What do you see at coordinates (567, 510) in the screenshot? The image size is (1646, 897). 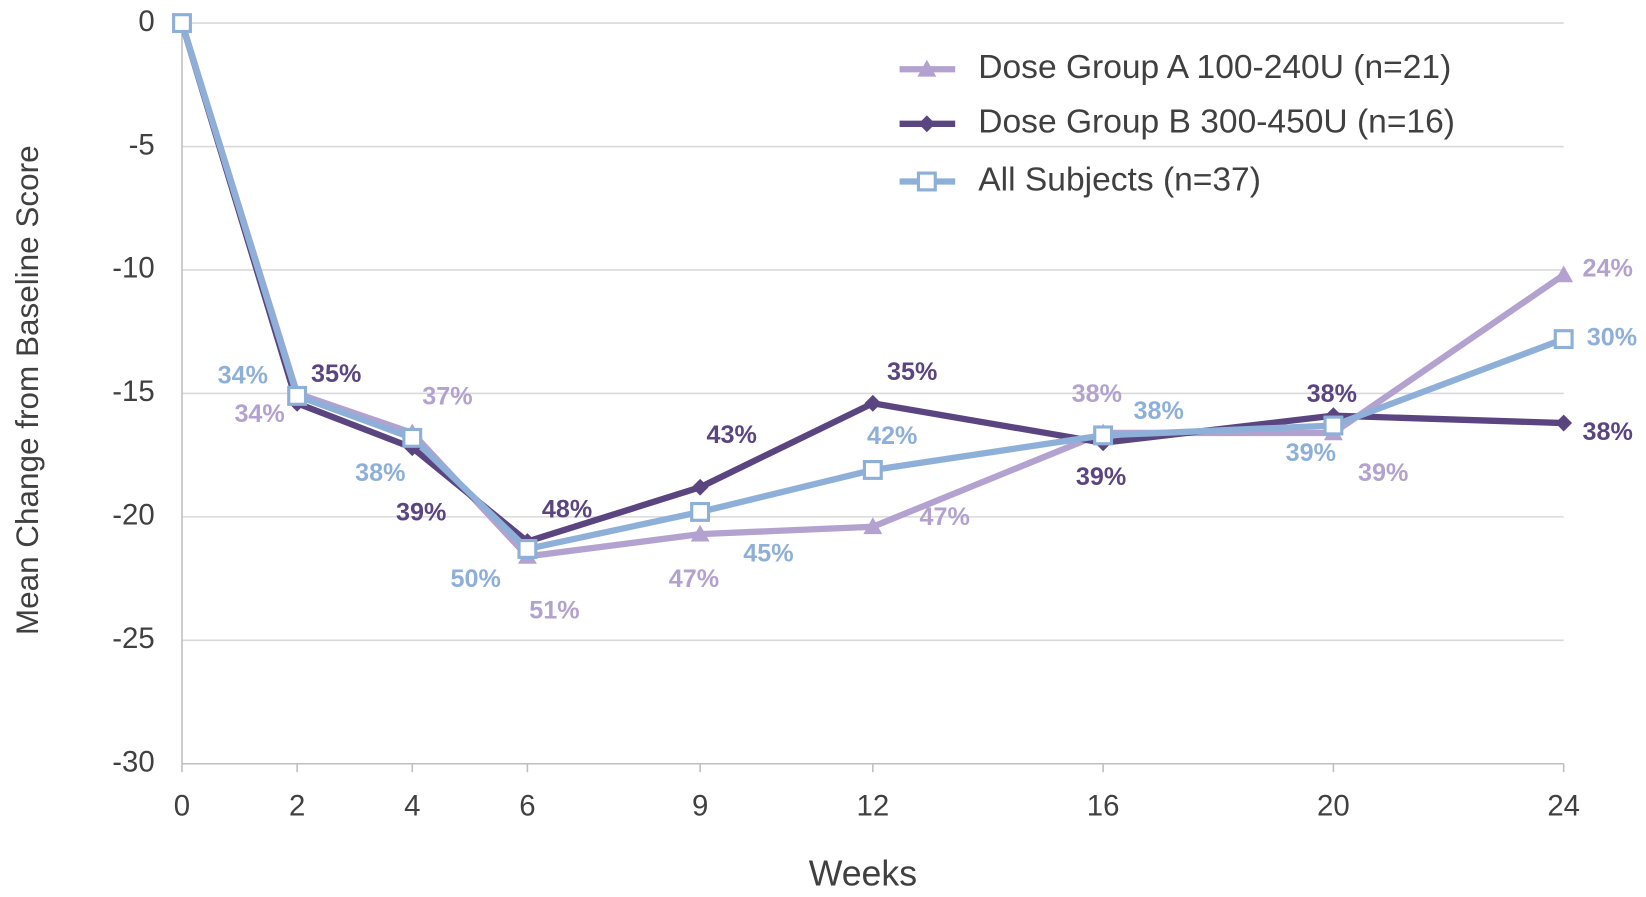 I see `point-label: 48%` at bounding box center [567, 510].